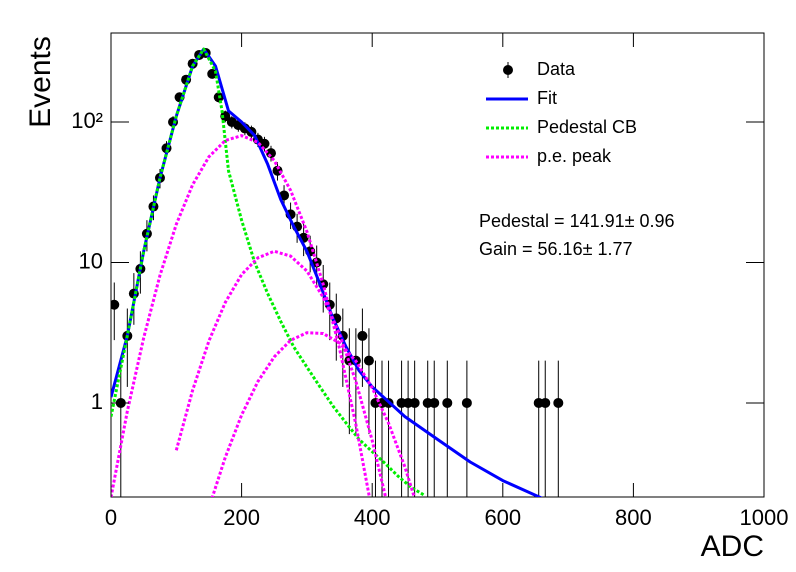 This screenshot has width=796, height=572. I want to click on legend-marker, so click(508, 70).